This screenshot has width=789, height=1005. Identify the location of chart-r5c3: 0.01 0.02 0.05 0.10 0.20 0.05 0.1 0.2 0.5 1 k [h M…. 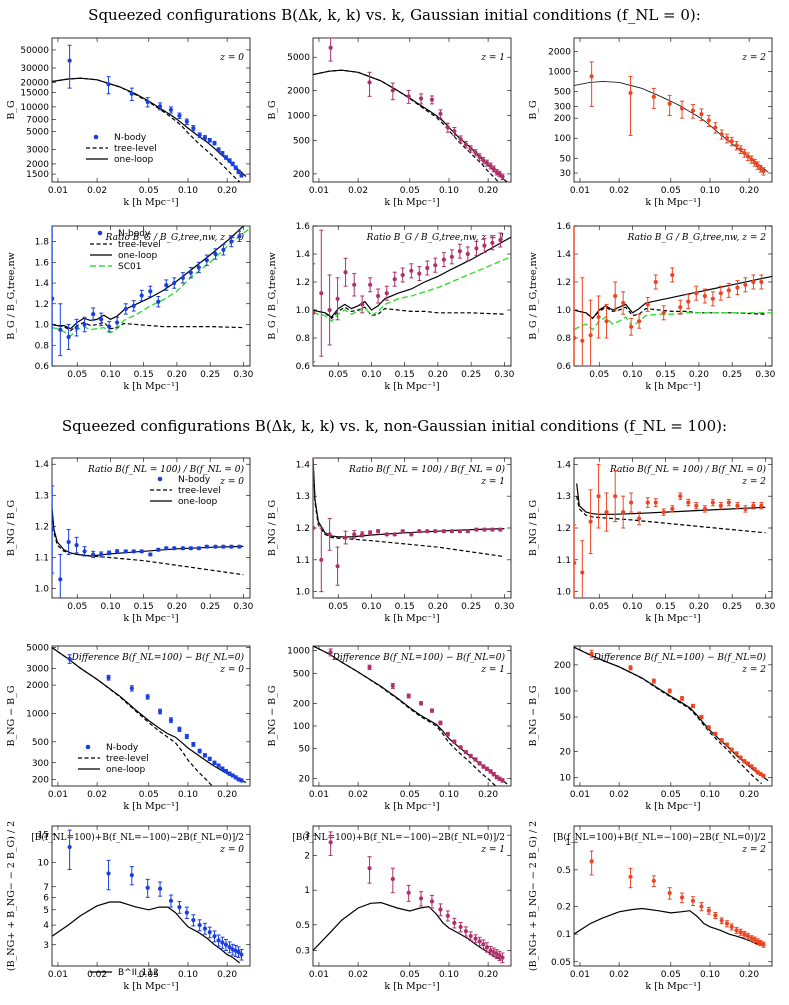
(650, 906).